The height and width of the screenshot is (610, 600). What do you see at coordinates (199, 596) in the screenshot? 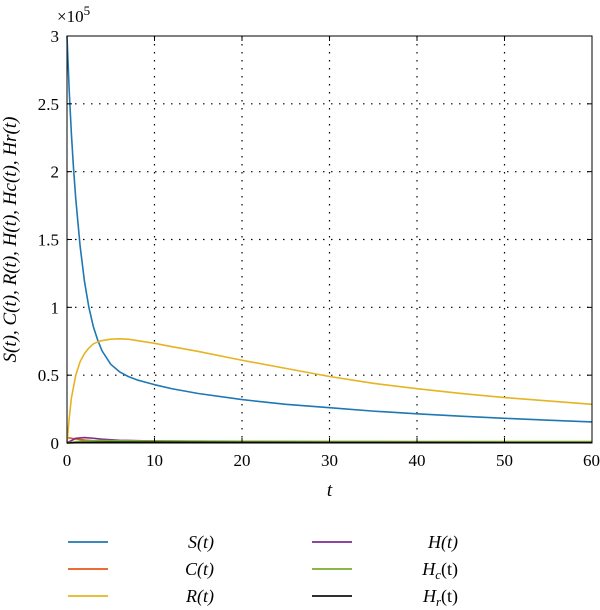
I see `legend-label: R(t)` at bounding box center [199, 596].